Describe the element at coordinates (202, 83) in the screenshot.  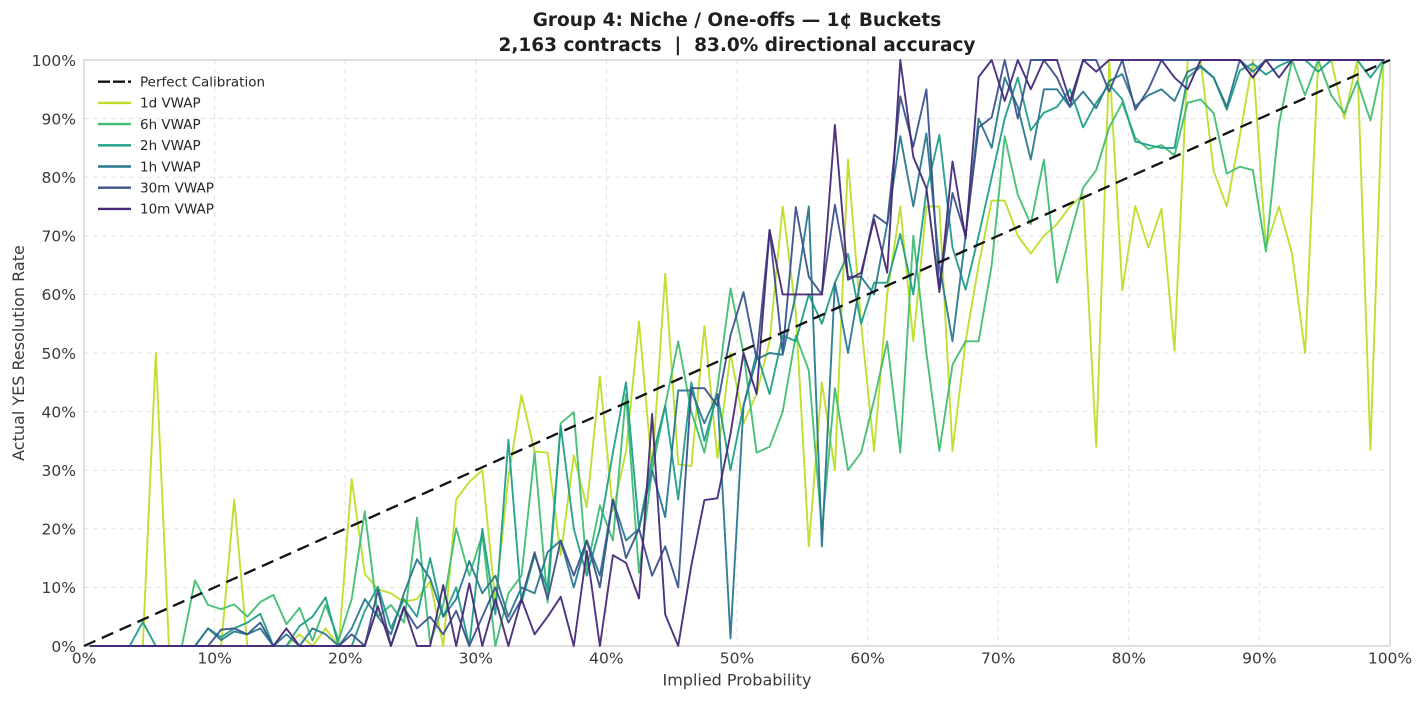
I see `legend-item-label: Perfect Calibration` at that location.